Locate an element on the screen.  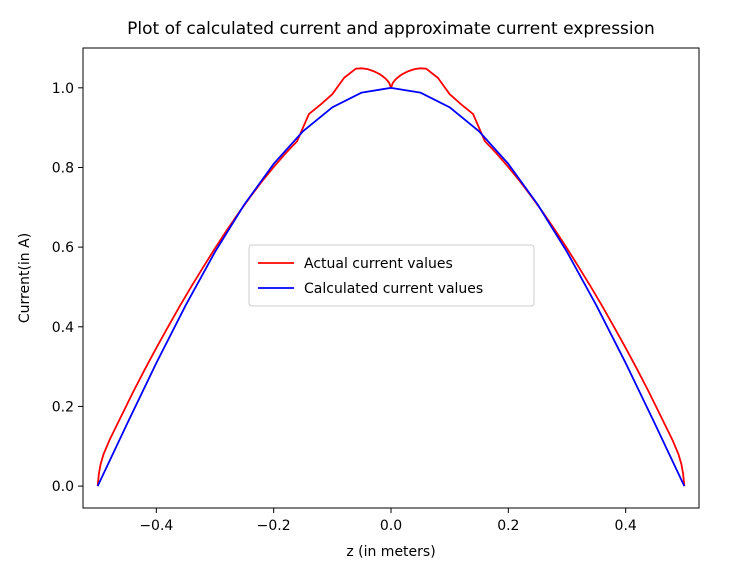
legend-box is located at coordinates (391, 275).